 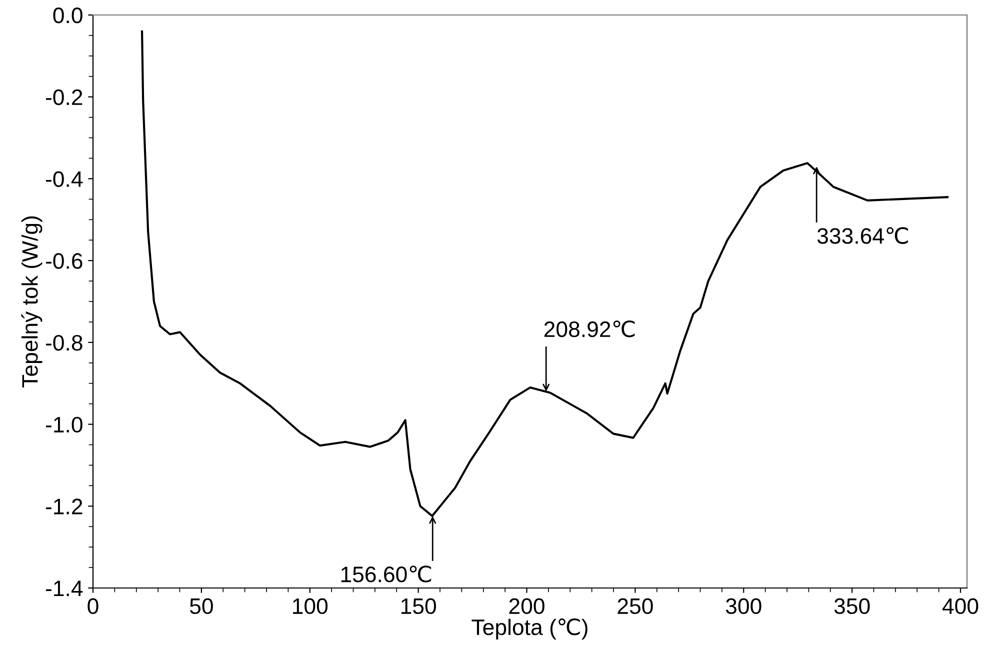 What do you see at coordinates (64, 506) in the screenshot?
I see `y-tick-label: -1.2` at bounding box center [64, 506].